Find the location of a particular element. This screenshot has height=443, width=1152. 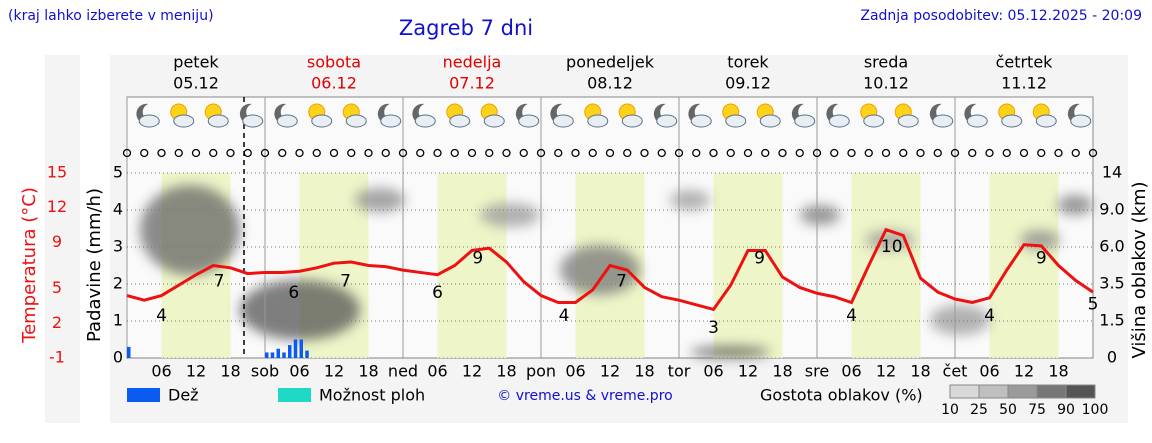

cloud-tick-label: 14 is located at coordinates (1112, 172).